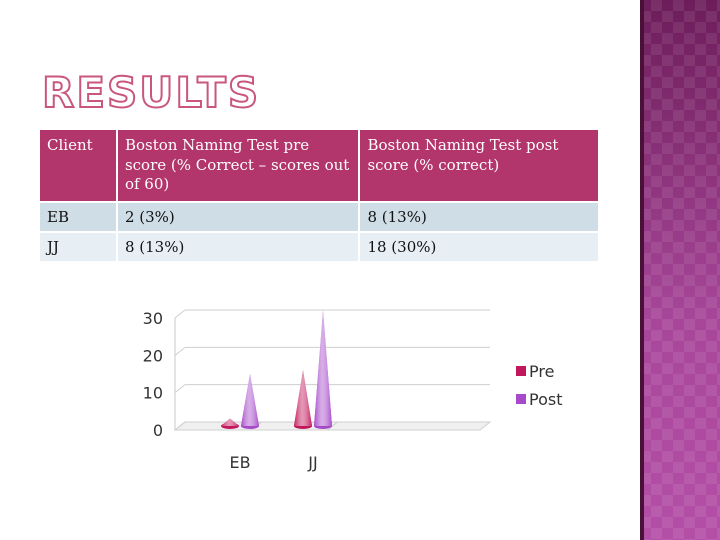 This screenshot has height=540, width=720. What do you see at coordinates (158, 430) in the screenshot?
I see `y-tick-label: 0` at bounding box center [158, 430].